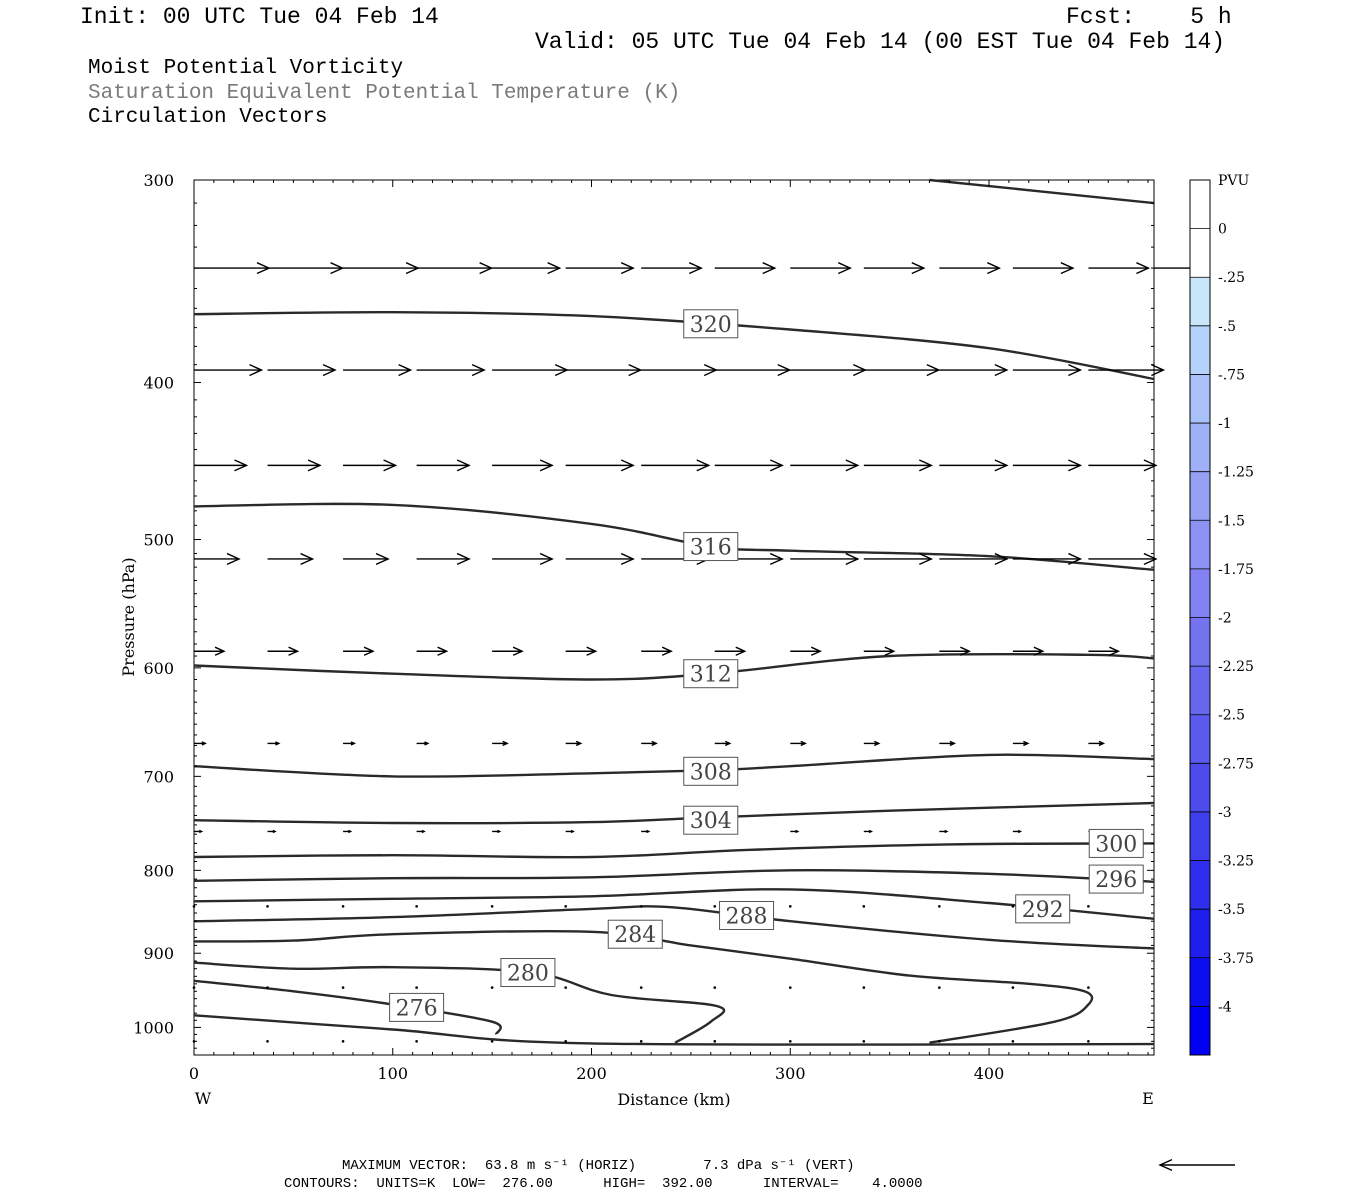  What do you see at coordinates (158, 870) in the screenshot?
I see `y-tick-label-800: 800` at bounding box center [158, 870].